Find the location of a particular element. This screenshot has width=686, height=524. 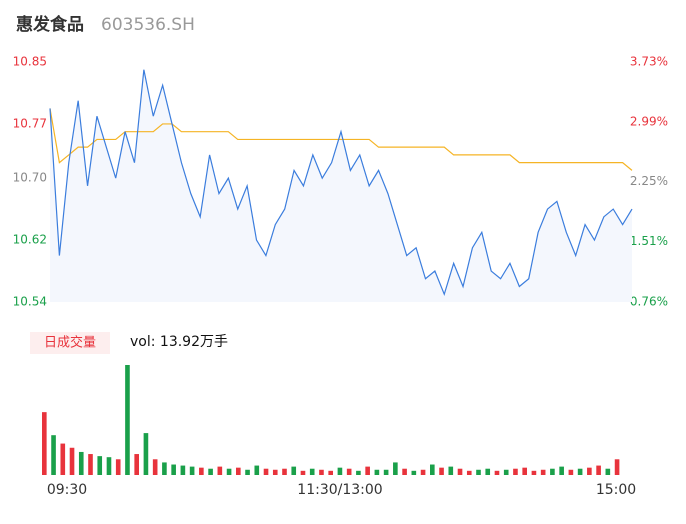

y2-tick-label: 2.99% is located at coordinates (649, 121).